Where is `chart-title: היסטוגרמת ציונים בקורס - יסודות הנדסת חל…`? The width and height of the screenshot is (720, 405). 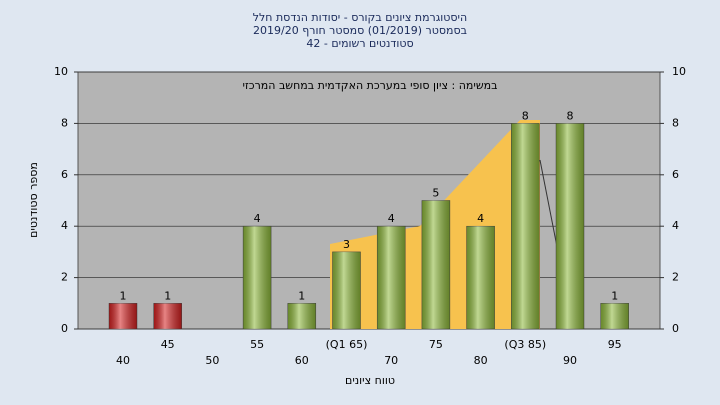
chart-title: היסטוגרמת ציונים בקורס - יסודות הנדסת חל… is located at coordinates (360, 17).